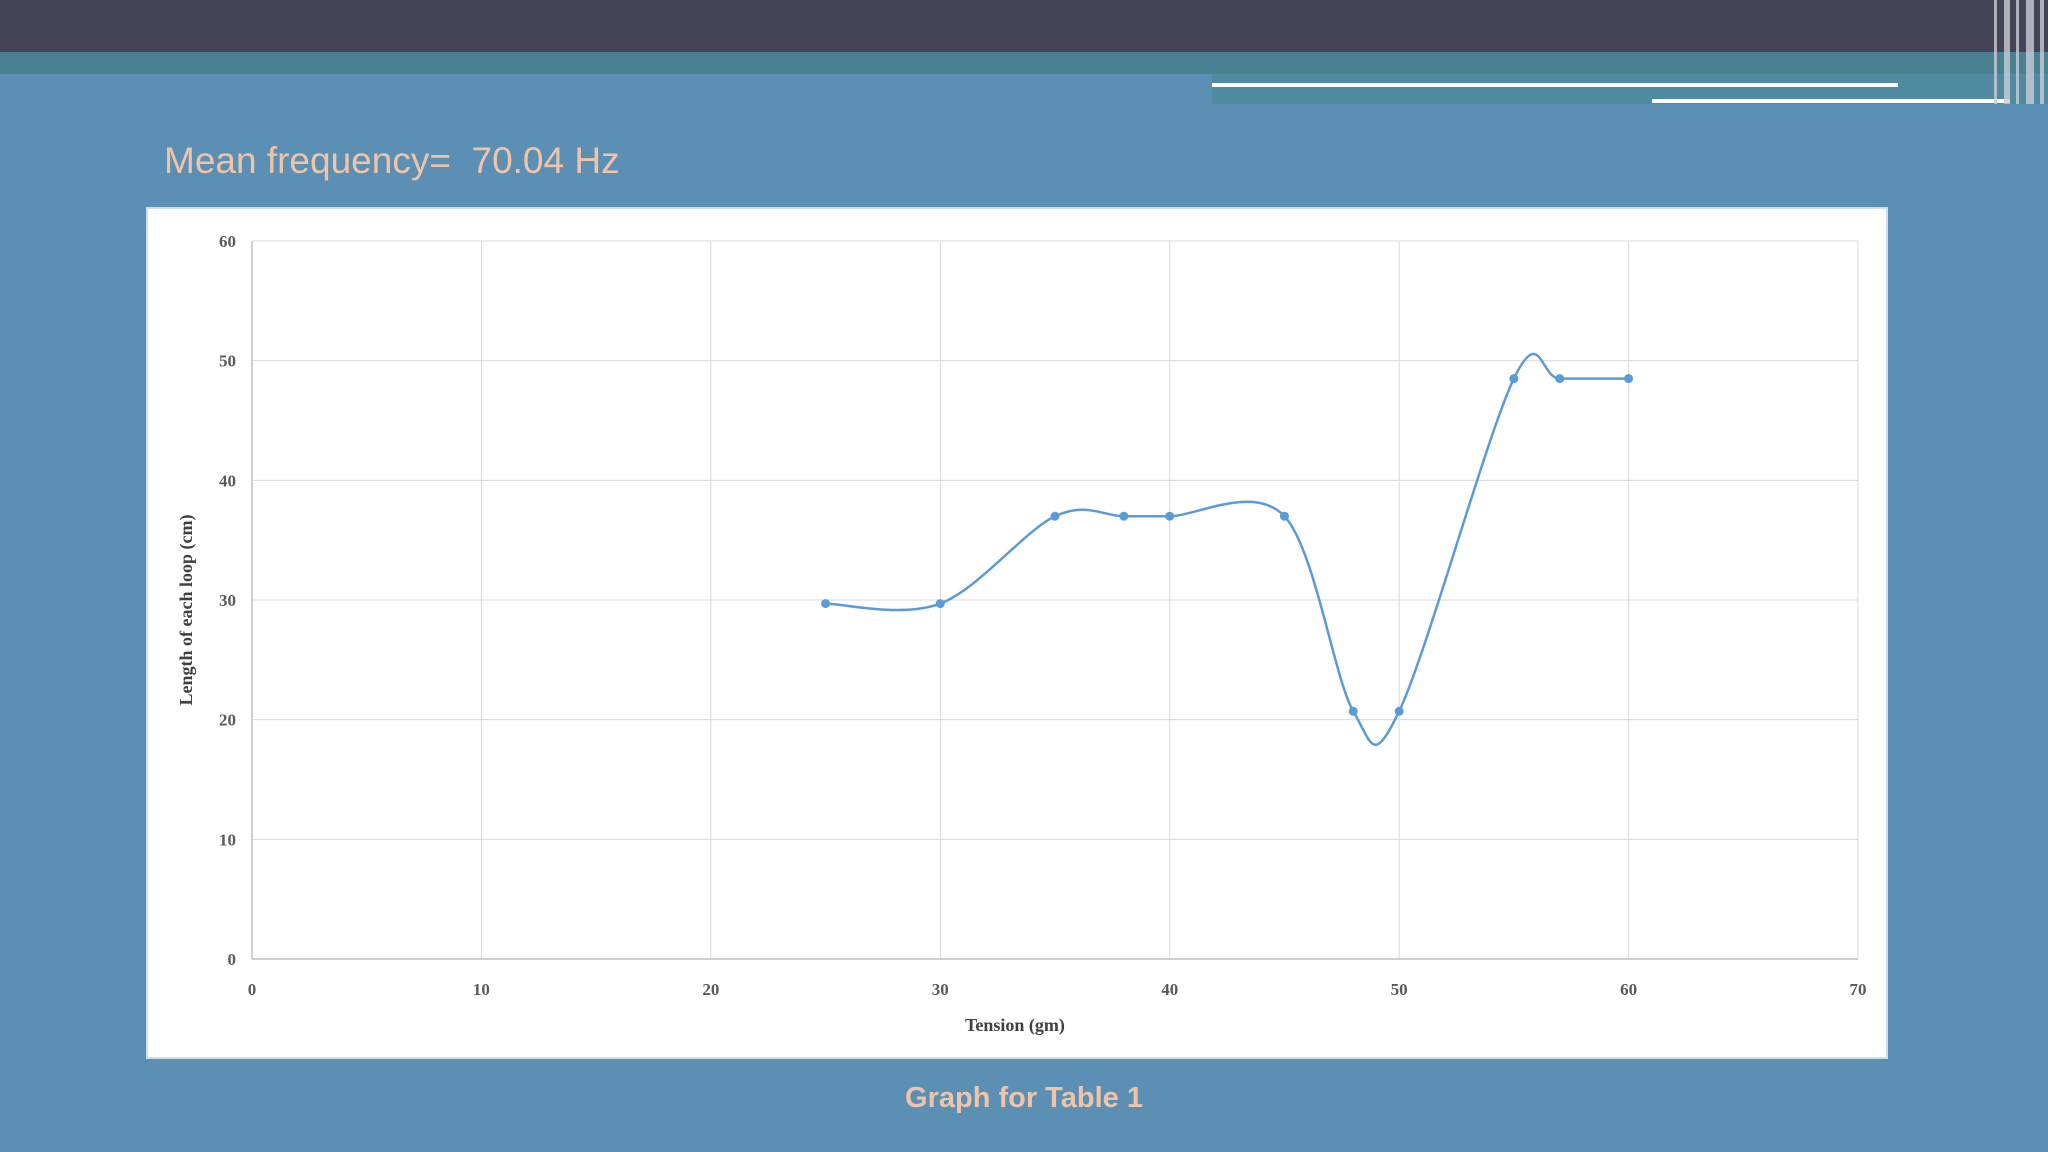 The height and width of the screenshot is (1152, 2048). I want to click on y-tick-label: 10, so click(227, 839).